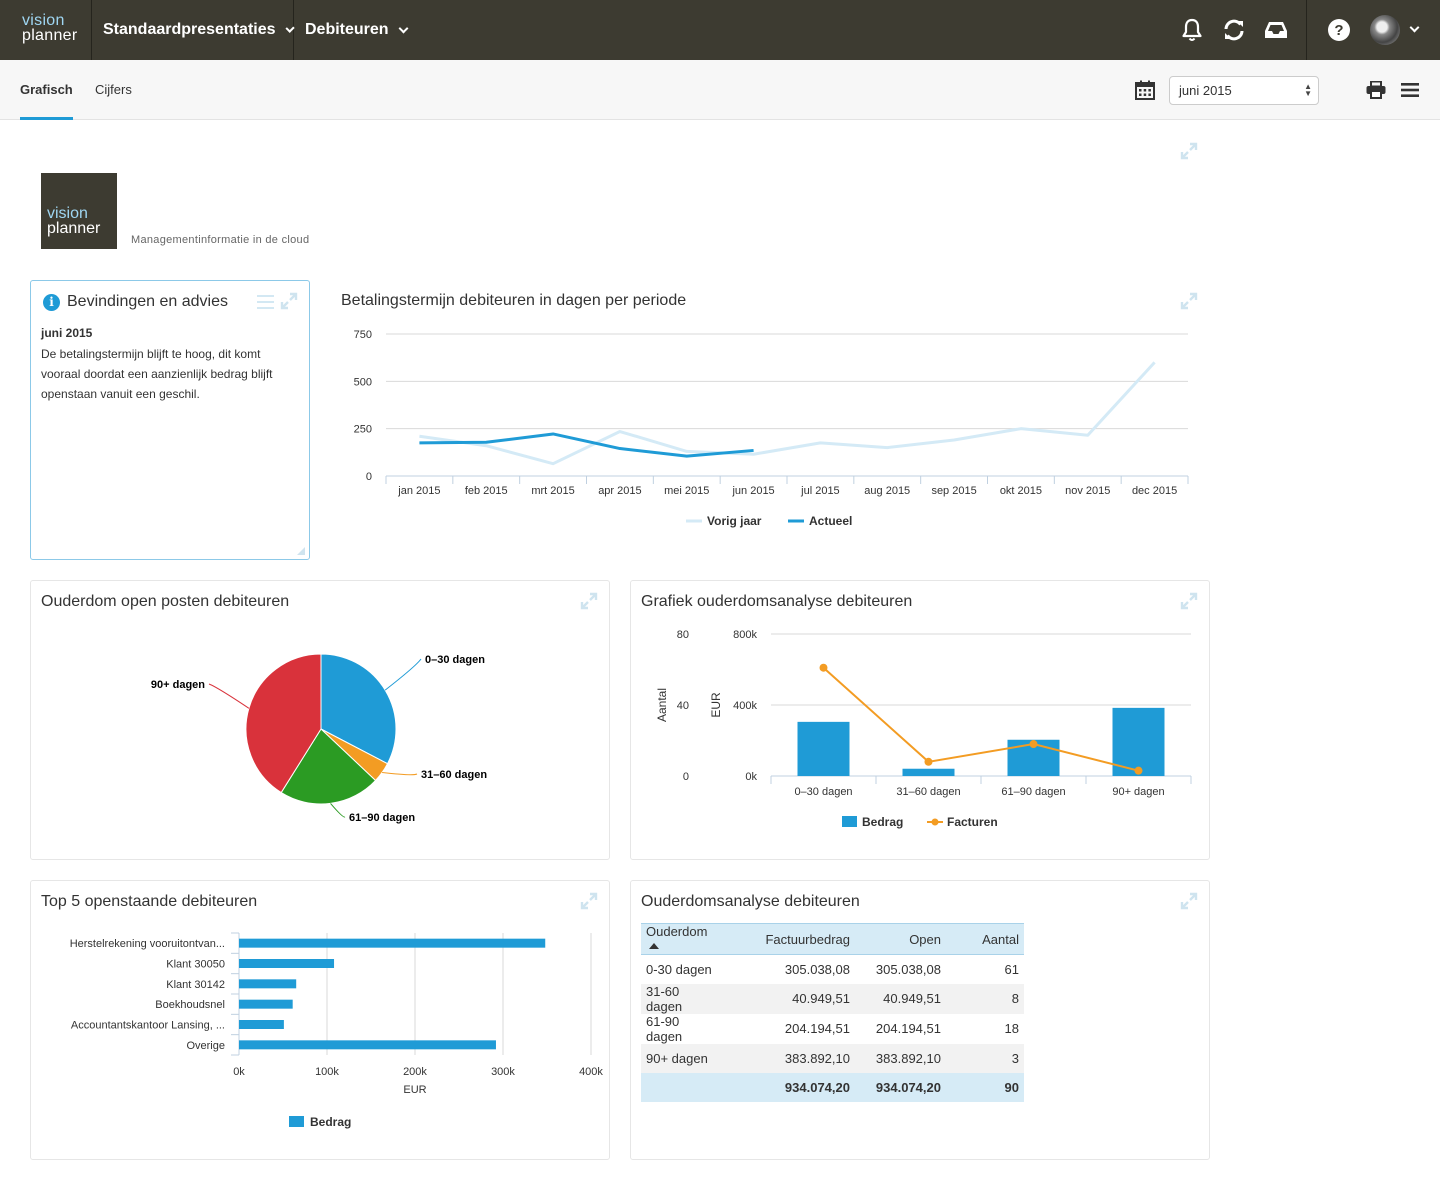 The width and height of the screenshot is (1440, 1180). What do you see at coordinates (745, 635) in the screenshot?
I see `y-right-tick-label: 800k` at bounding box center [745, 635].